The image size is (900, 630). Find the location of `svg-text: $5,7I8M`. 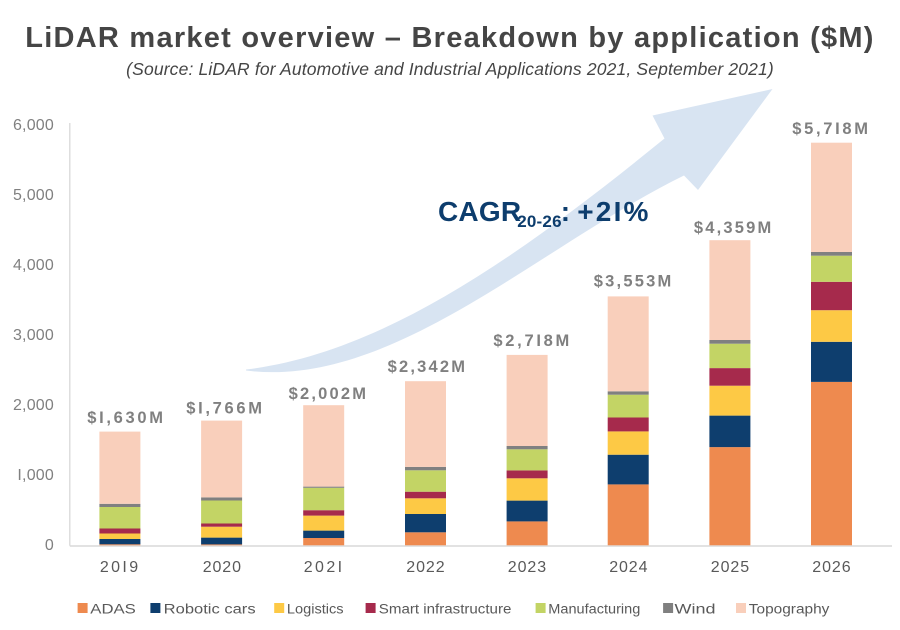

svg-text: $5,7I8M is located at coordinates (831, 129).